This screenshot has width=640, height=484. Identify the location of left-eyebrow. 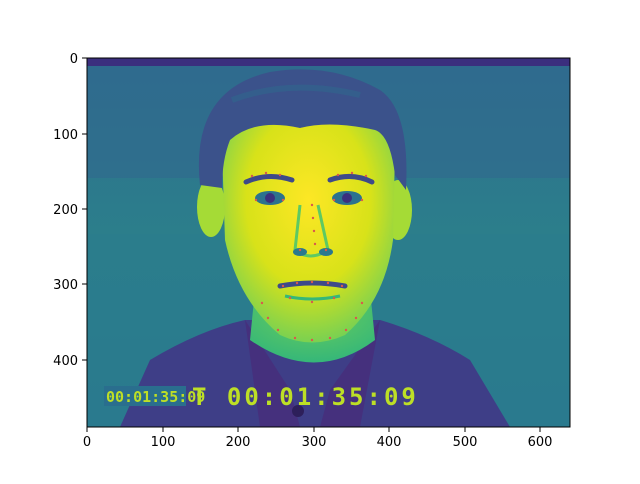
(269, 179).